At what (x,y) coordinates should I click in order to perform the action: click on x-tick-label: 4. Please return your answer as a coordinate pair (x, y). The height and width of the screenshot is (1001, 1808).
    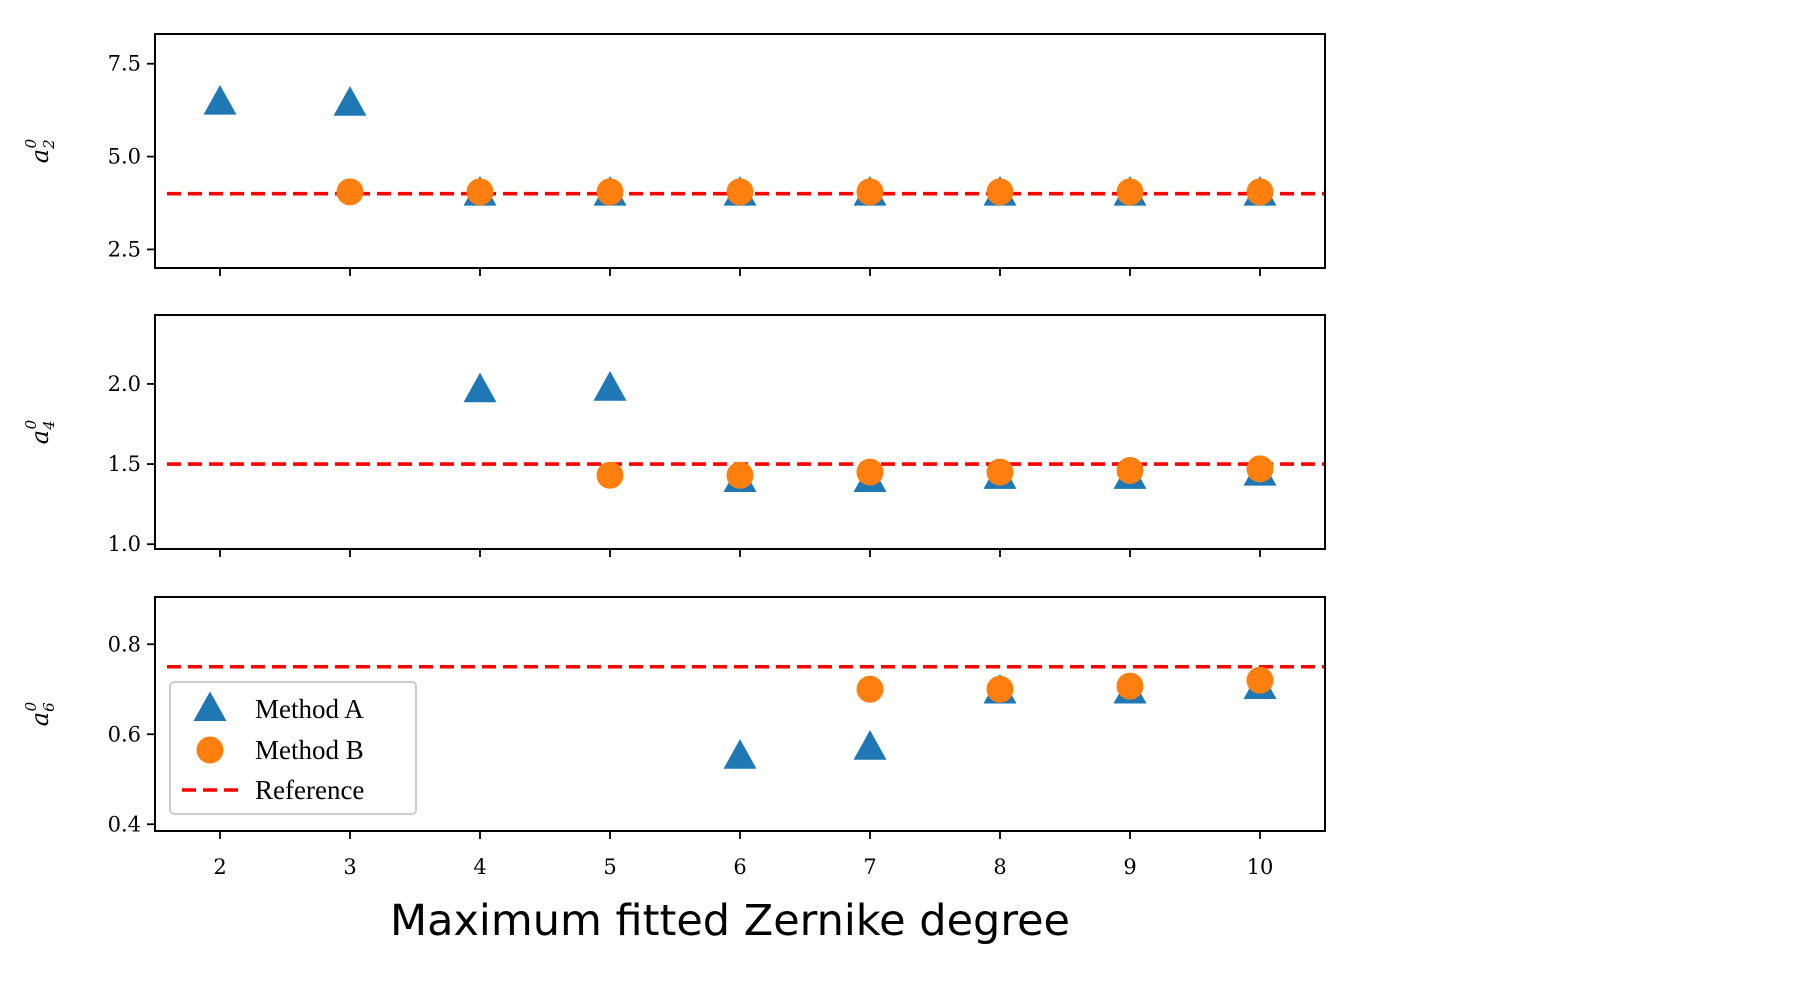
    Looking at the image, I should click on (479, 867).